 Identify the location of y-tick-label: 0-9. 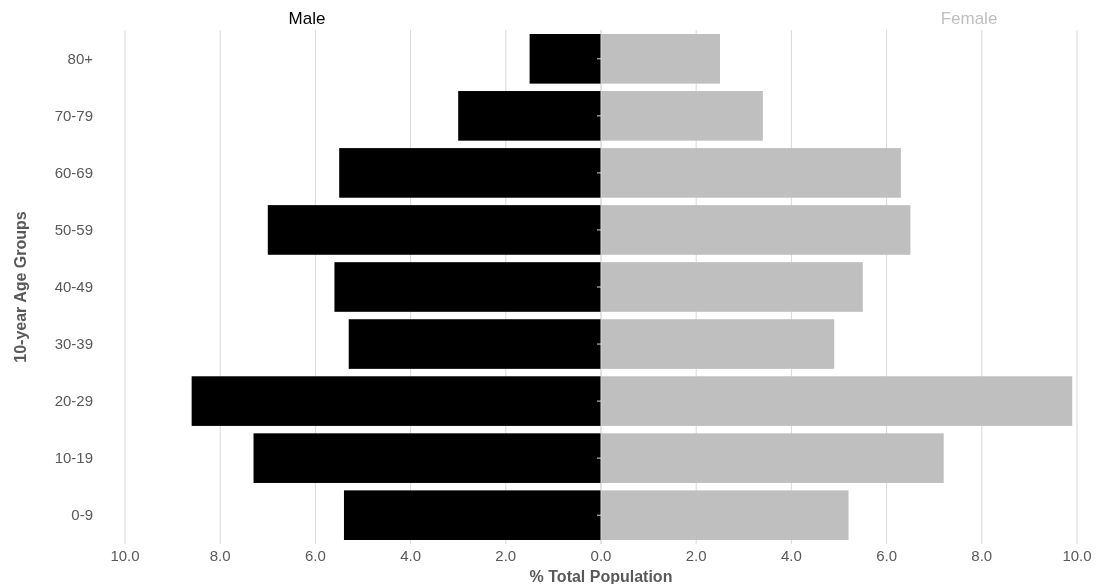
(82, 515).